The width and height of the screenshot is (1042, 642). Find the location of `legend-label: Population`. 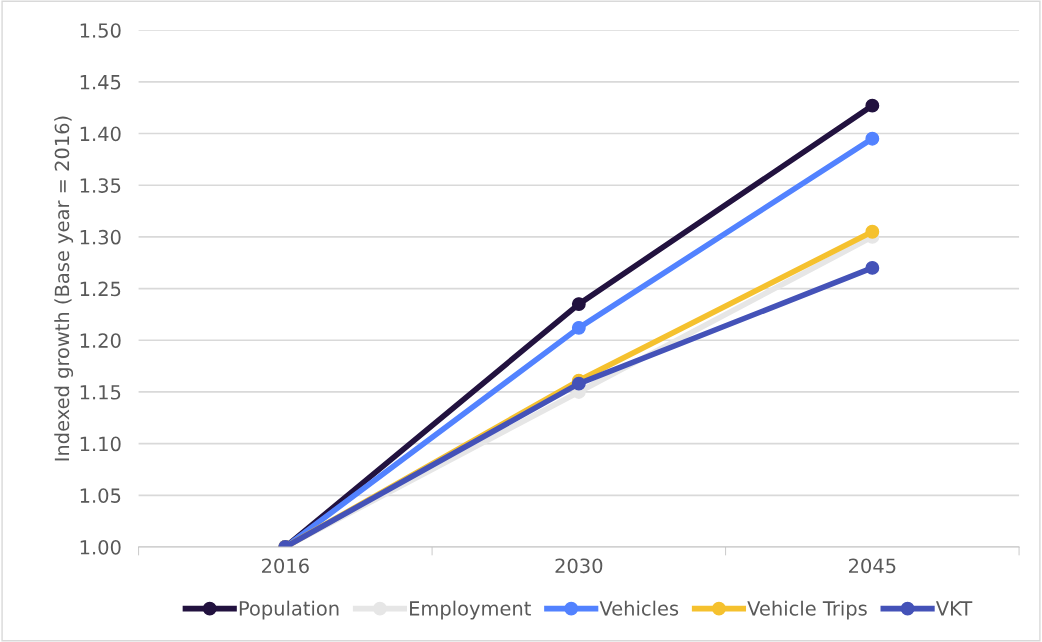

legend-label: Population is located at coordinates (289, 610).